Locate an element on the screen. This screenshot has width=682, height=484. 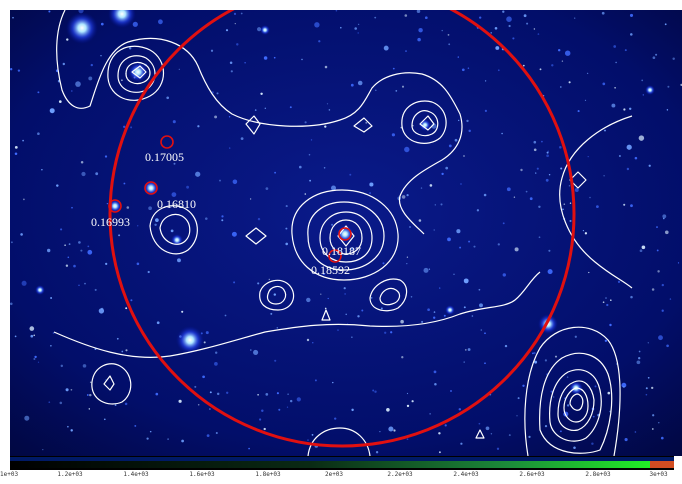
colorbar-tick-label: 1e+03 is located at coordinates (9, 474).